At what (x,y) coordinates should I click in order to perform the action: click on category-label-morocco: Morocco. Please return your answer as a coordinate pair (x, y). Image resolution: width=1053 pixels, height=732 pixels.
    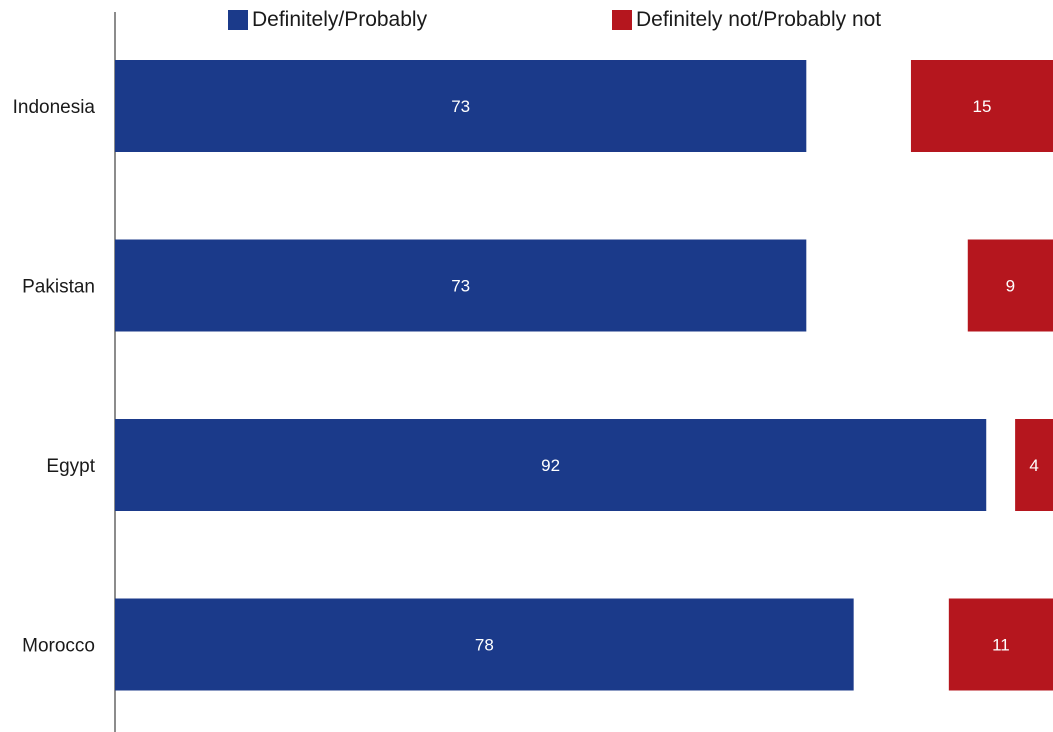
    Looking at the image, I should click on (58, 646).